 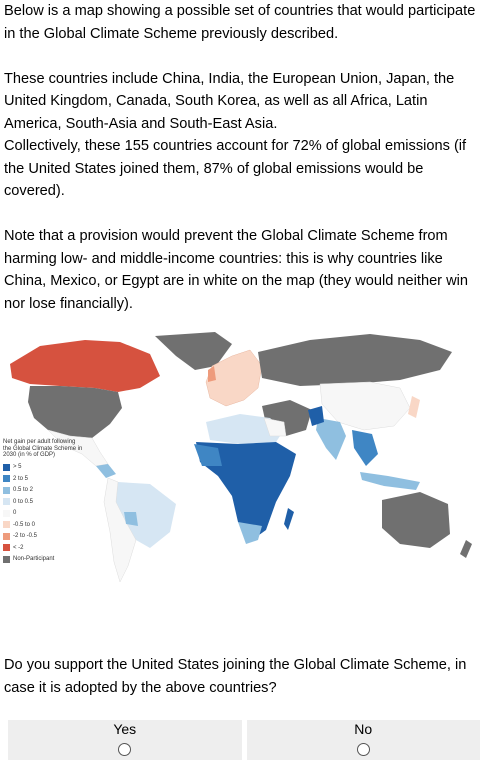 What do you see at coordinates (21, 478) in the screenshot?
I see `legend-label: 2 to 5` at bounding box center [21, 478].